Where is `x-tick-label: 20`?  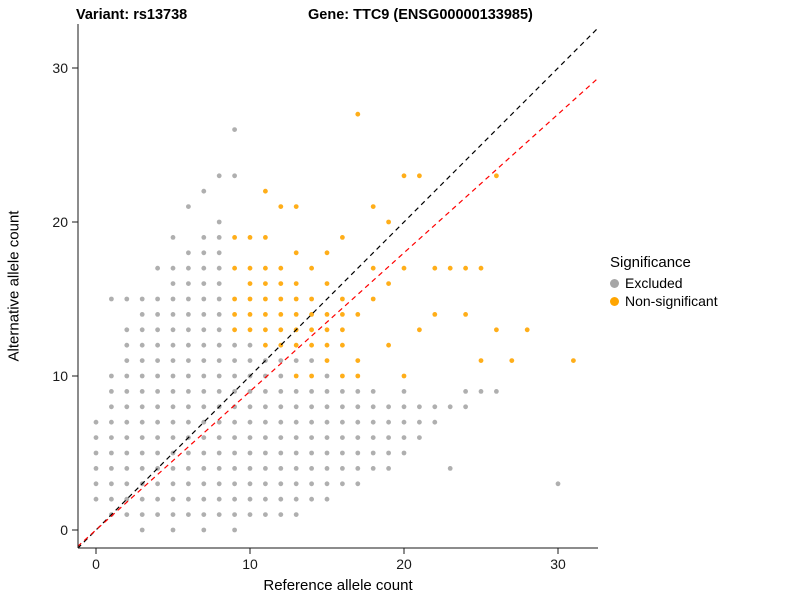
x-tick-label: 20 is located at coordinates (404, 564).